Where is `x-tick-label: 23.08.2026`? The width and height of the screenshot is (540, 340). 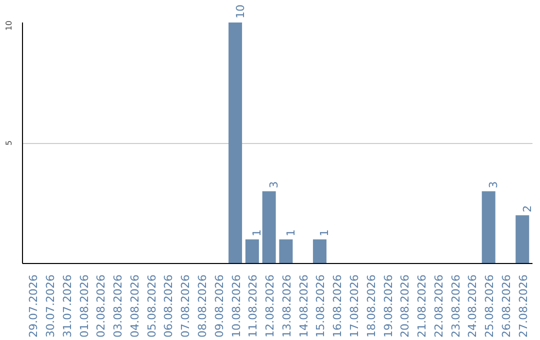
x-tick-label: 23.08.2026 is located at coordinates (455, 306).